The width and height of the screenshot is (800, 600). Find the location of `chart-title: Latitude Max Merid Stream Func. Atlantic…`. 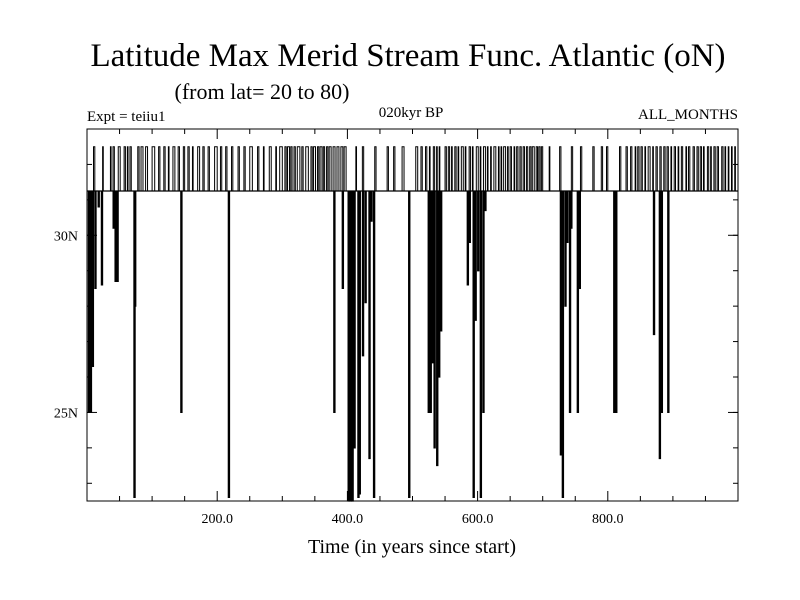

chart-title: Latitude Max Merid Stream Func. Atlantic… is located at coordinates (407, 56).